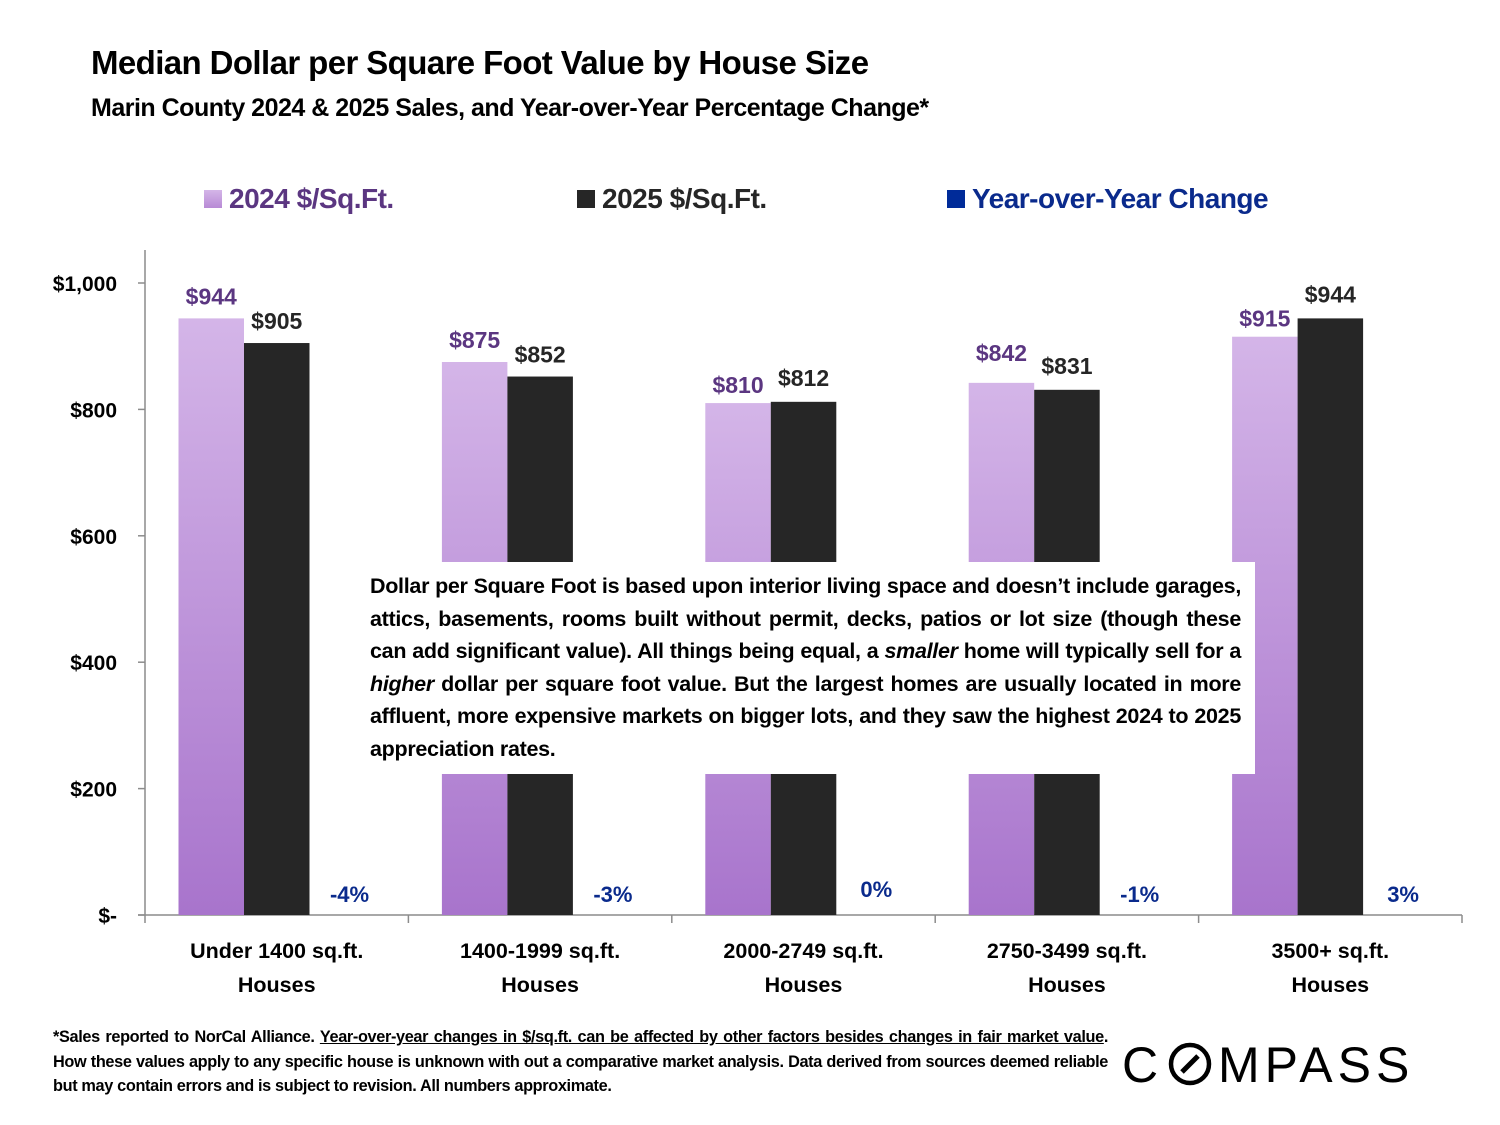 This screenshot has height=1125, width=1500. What do you see at coordinates (612, 894) in the screenshot?
I see `data-label-yoy: -3%` at bounding box center [612, 894].